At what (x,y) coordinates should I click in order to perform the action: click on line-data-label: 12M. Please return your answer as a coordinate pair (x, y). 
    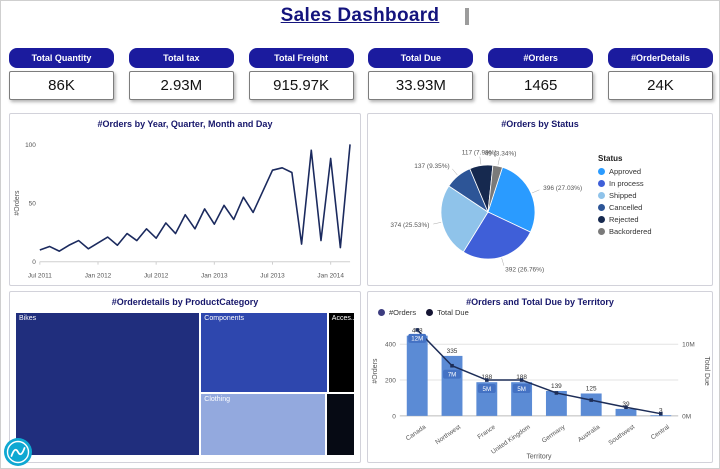
    Looking at the image, I should click on (417, 339).